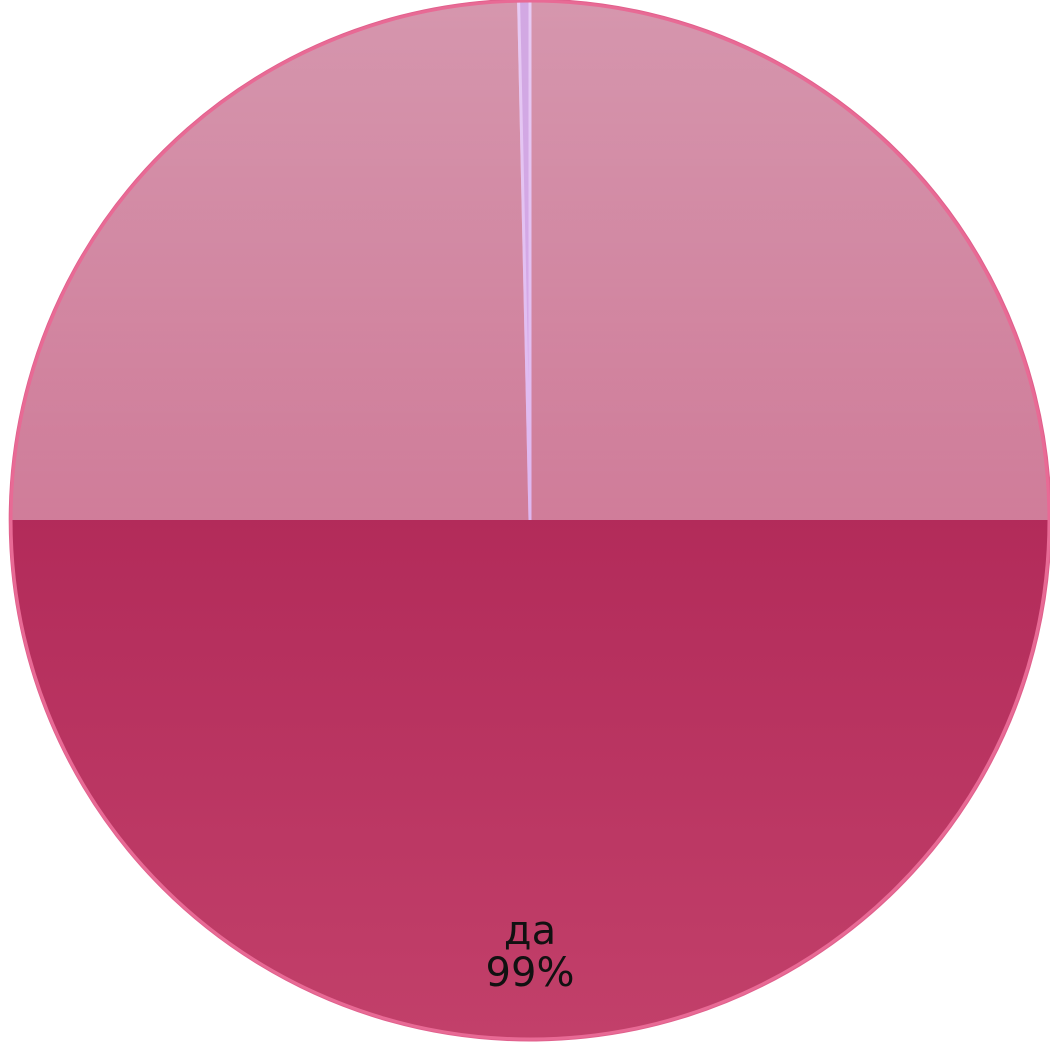  Describe the element at coordinates (530, 931) in the screenshot. I see `slice-category-label: да` at that location.